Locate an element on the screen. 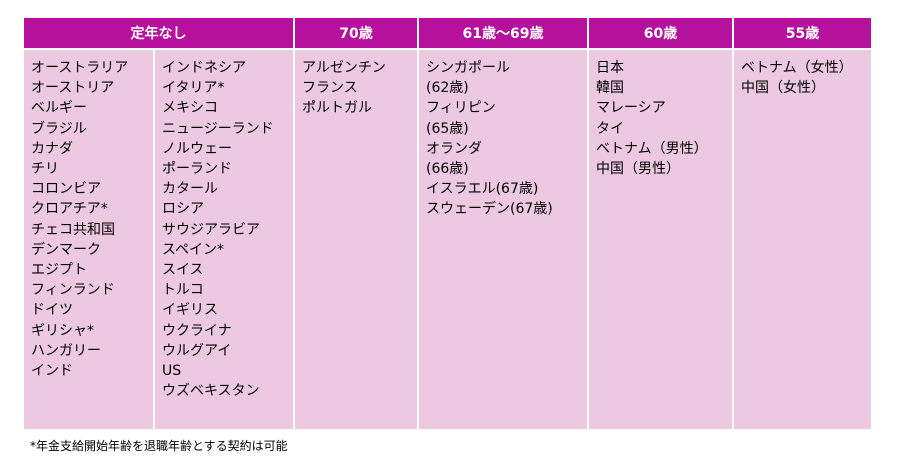 The height and width of the screenshot is (472, 900). header-age-60: 60歳 is located at coordinates (660, 33).